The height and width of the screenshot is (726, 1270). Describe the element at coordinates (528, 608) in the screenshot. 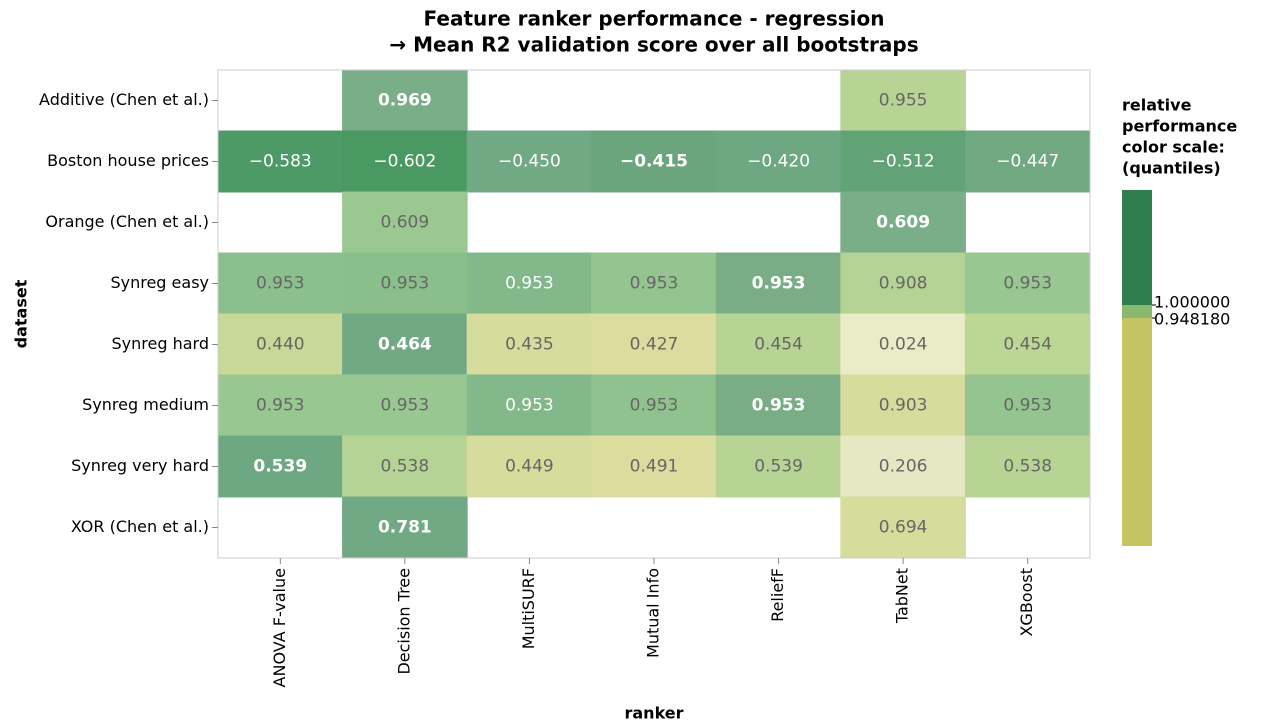

I see `x-tick-label: MultiSURF` at that location.